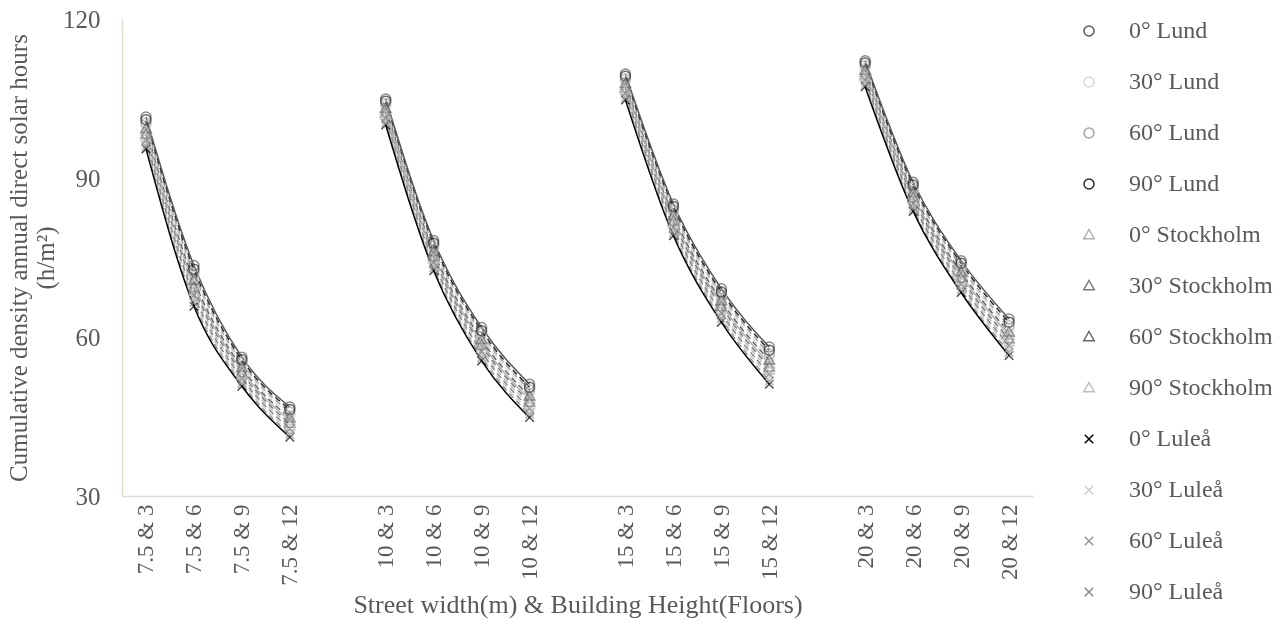 This screenshot has height=624, width=1285. I want to click on y-tick-label: 120, so click(82, 19).